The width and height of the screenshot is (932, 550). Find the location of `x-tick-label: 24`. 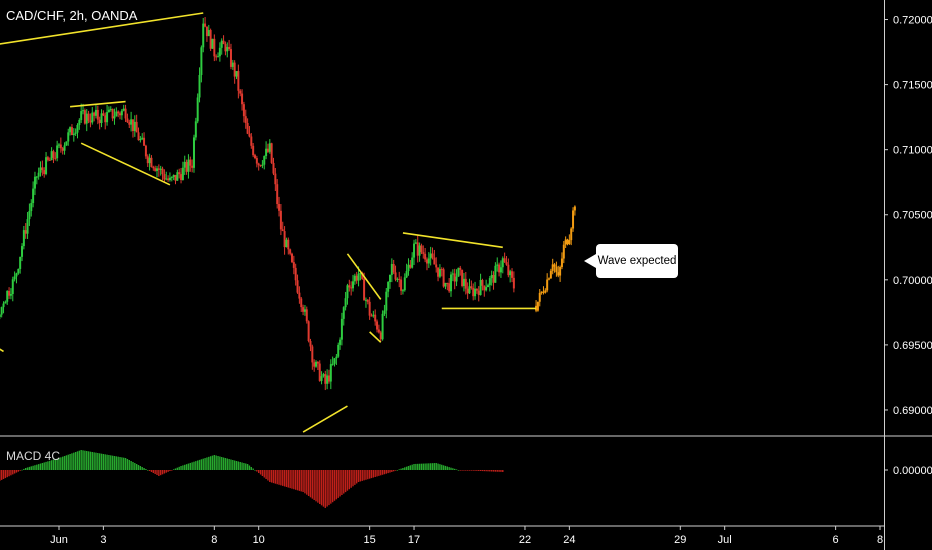

x-tick-label: 24 is located at coordinates (569, 540).